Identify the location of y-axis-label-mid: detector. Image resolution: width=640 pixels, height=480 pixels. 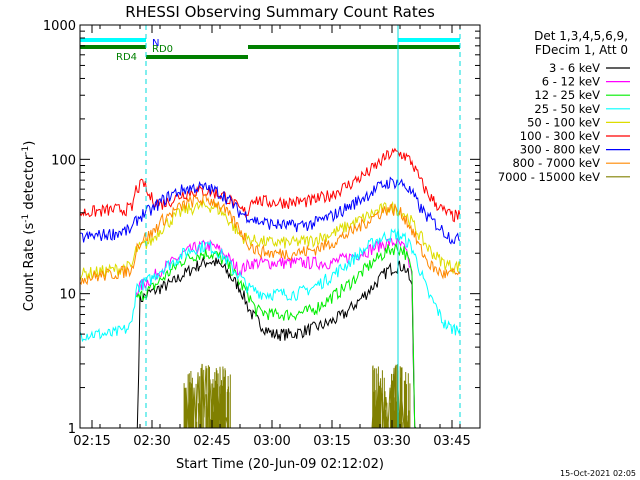
(29, 184).